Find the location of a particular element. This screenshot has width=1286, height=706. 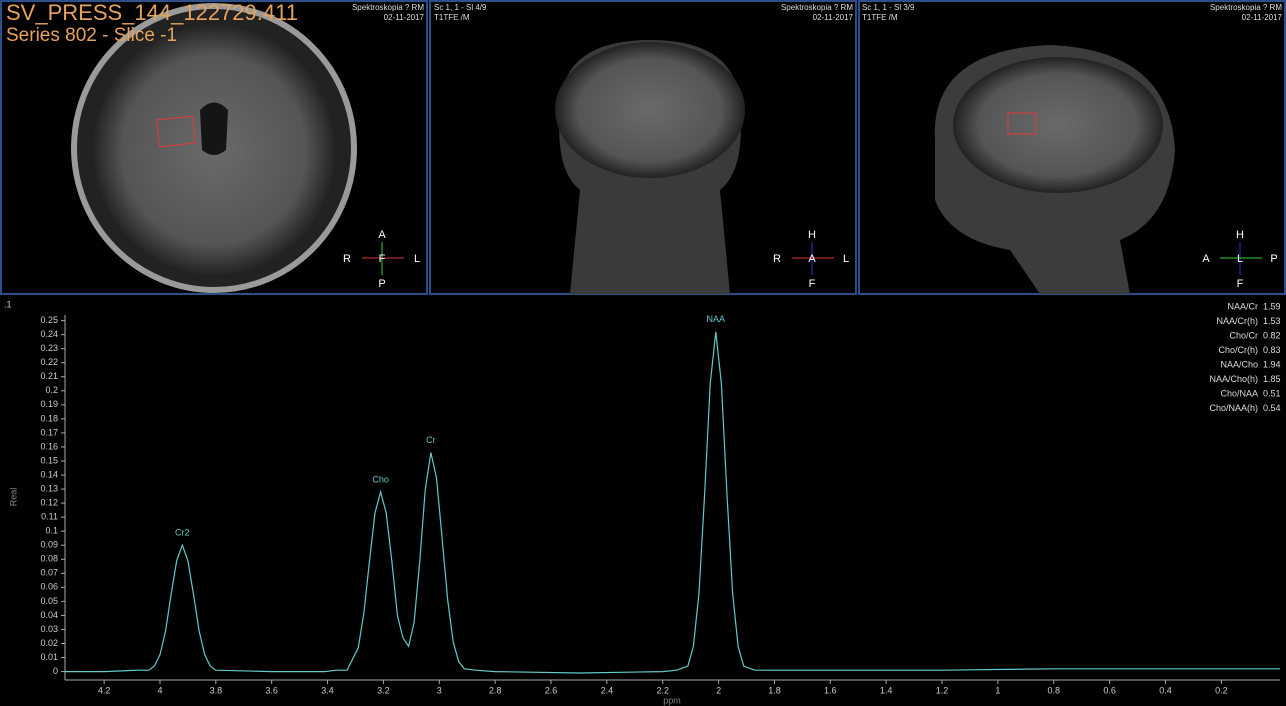

y-tick-label: 0.02 is located at coordinates (49, 643).